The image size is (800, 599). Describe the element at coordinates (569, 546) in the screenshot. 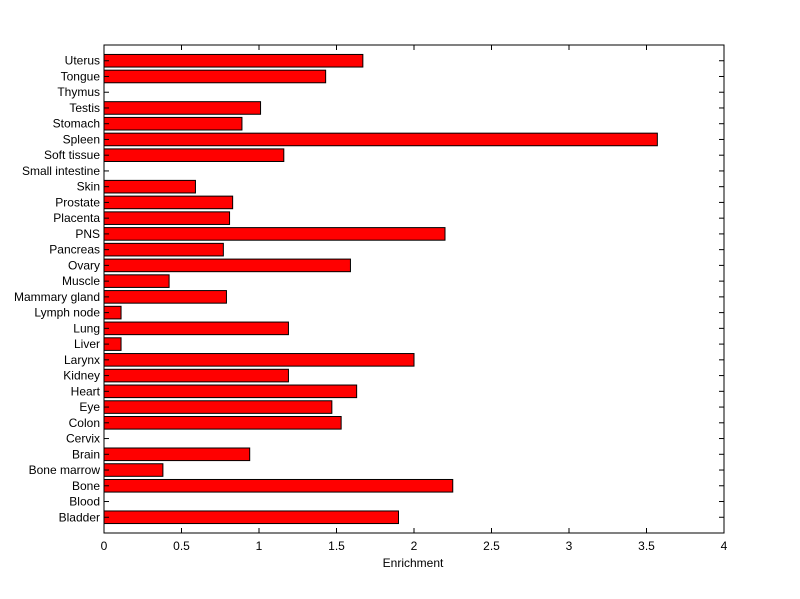

I see `x-tick-label: 3` at that location.